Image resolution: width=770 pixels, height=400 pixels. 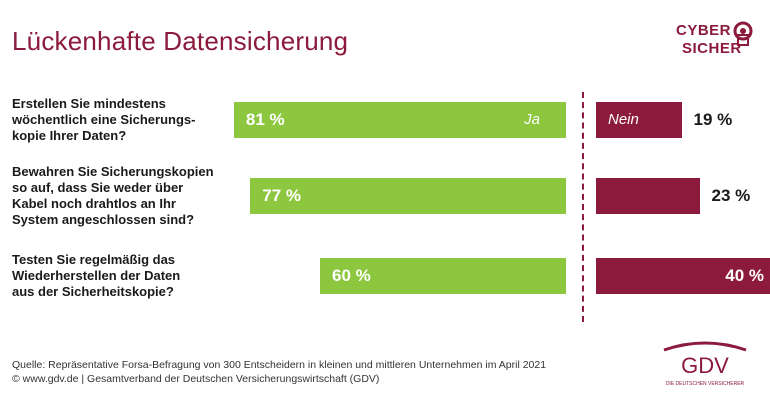 What do you see at coordinates (743, 33) in the screenshot?
I see `lock-icon` at bounding box center [743, 33].